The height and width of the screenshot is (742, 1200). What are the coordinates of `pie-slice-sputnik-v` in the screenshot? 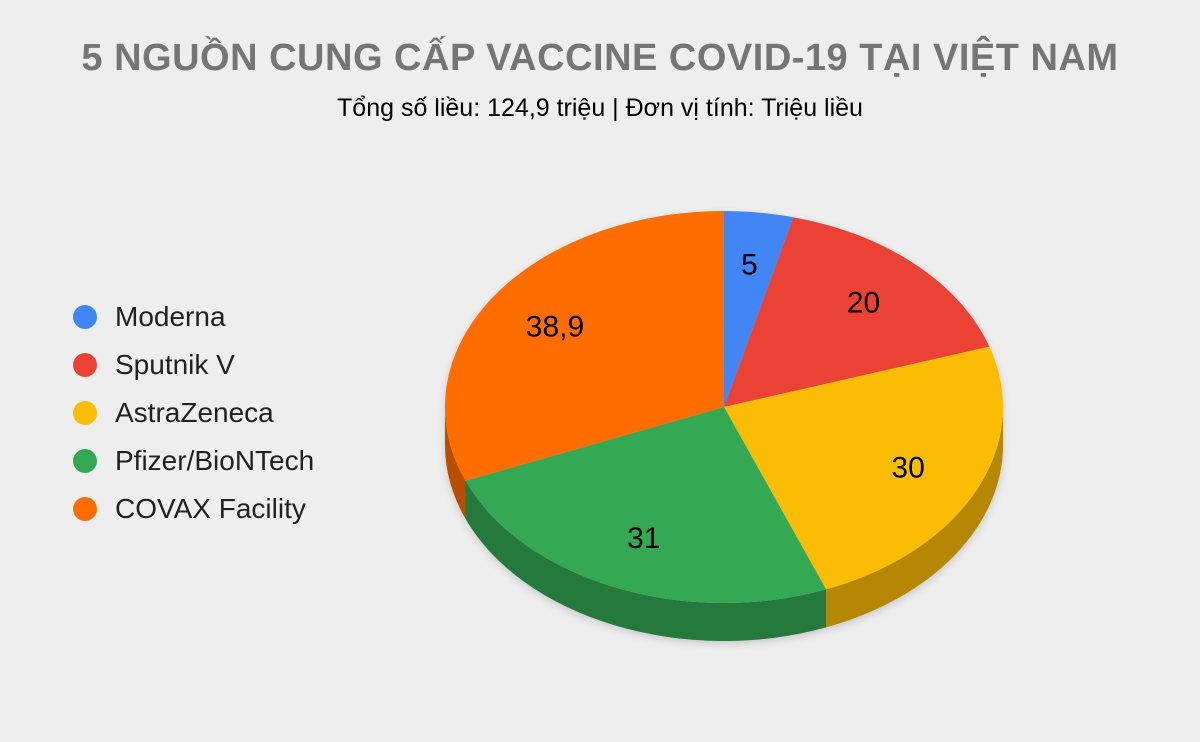 It's located at (857, 312).